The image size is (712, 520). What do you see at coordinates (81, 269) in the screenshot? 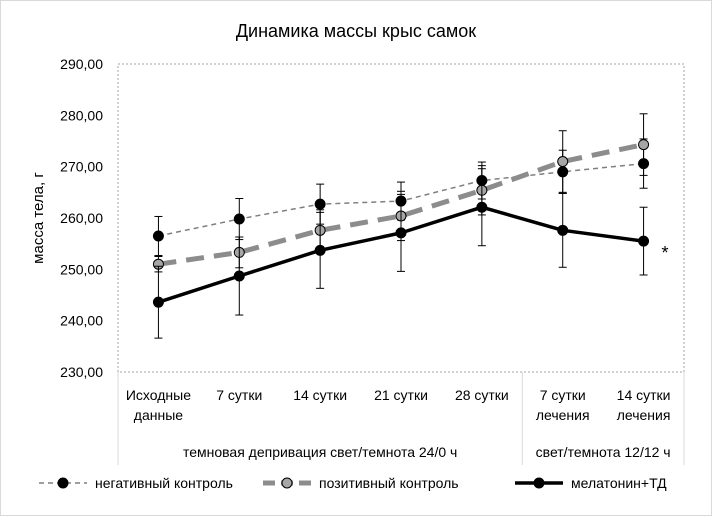
I see `y-tick-label: 250,00` at bounding box center [81, 269].